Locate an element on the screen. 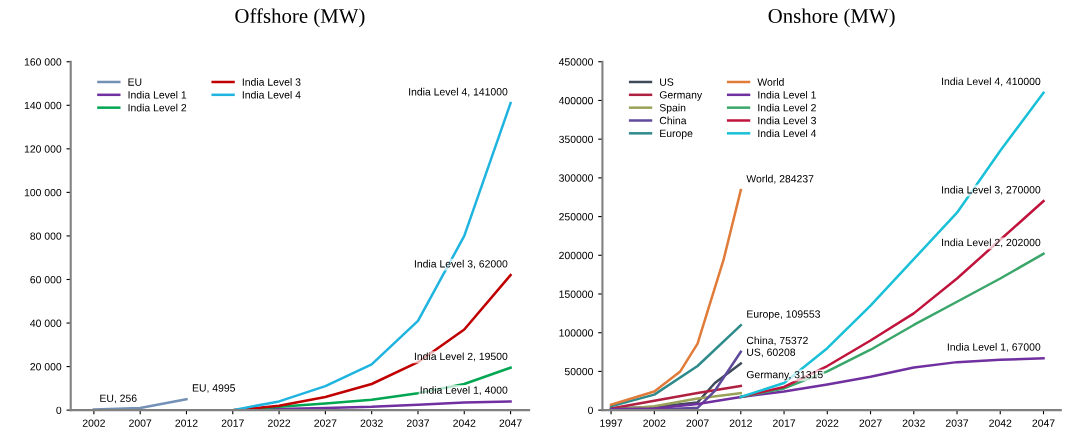 Image resolution: width=1088 pixels, height=441 pixels. legend-label: Spain is located at coordinates (672, 108).